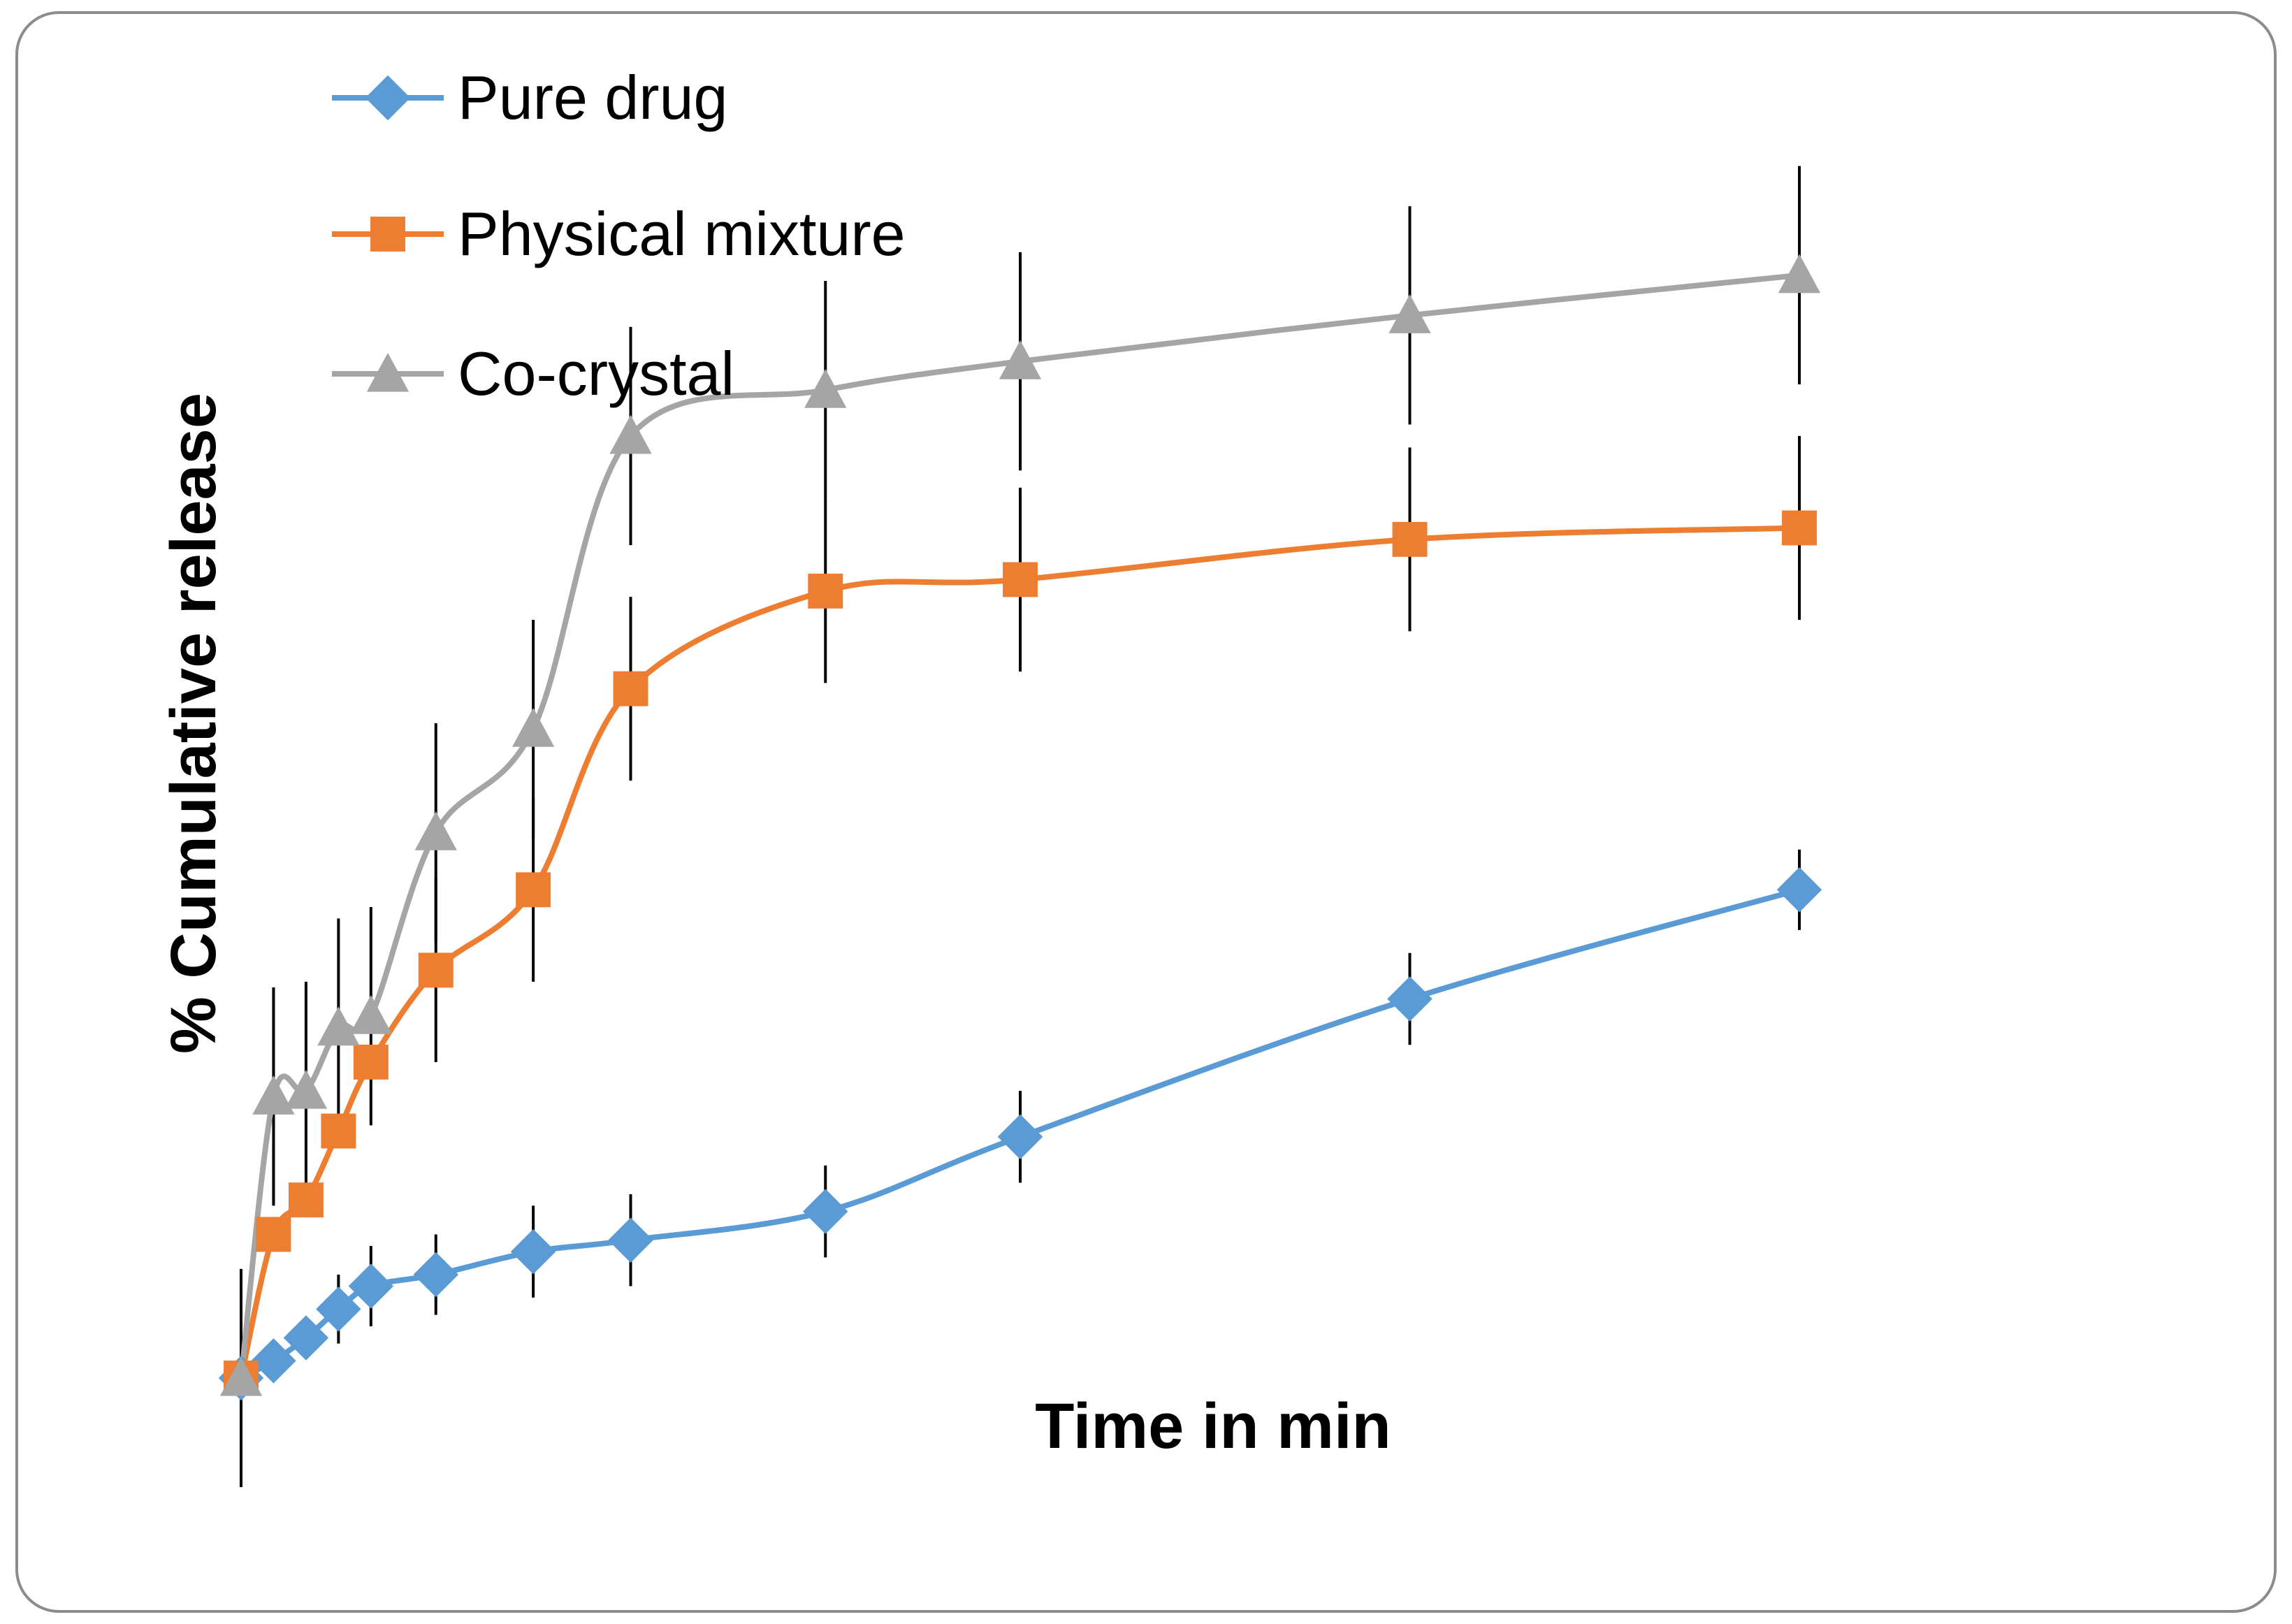 This screenshot has width=2292, height=1624. Describe the element at coordinates (596, 374) in the screenshot. I see `legend-label: Co-crystal` at that location.